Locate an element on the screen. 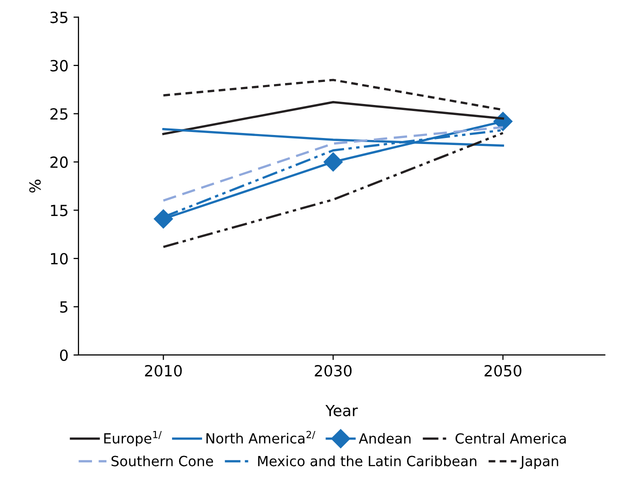  x-tick-label: 2030 is located at coordinates (333, 370).